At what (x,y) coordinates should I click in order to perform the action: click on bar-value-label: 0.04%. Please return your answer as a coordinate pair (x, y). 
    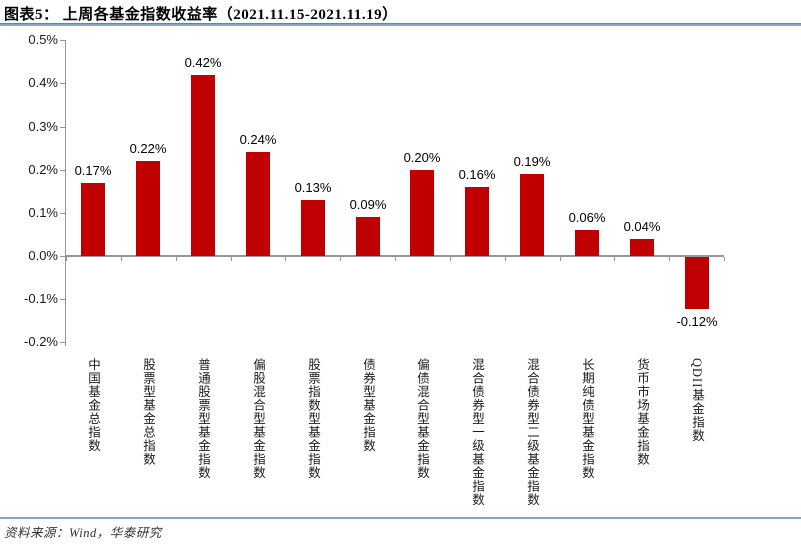
    Looking at the image, I should click on (642, 226).